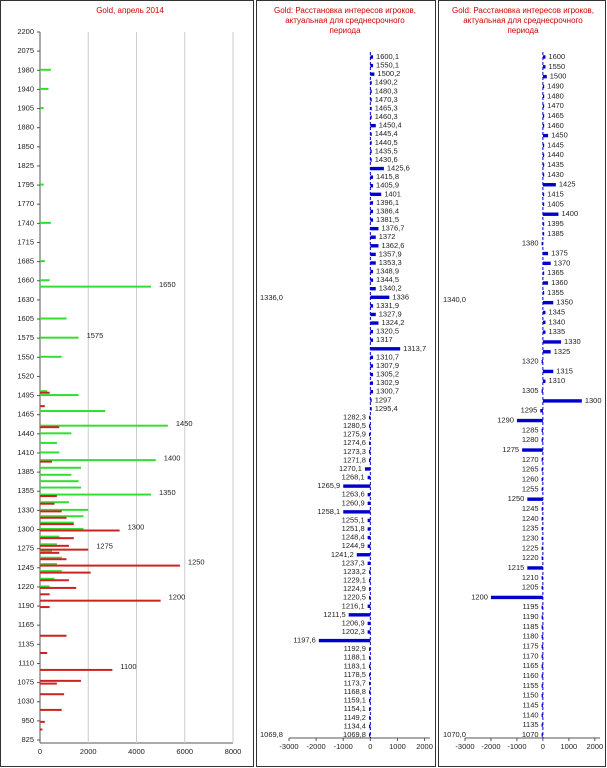  Describe the element at coordinates (530, 616) in the screenshot. I see `category-label: 1190` at that location.